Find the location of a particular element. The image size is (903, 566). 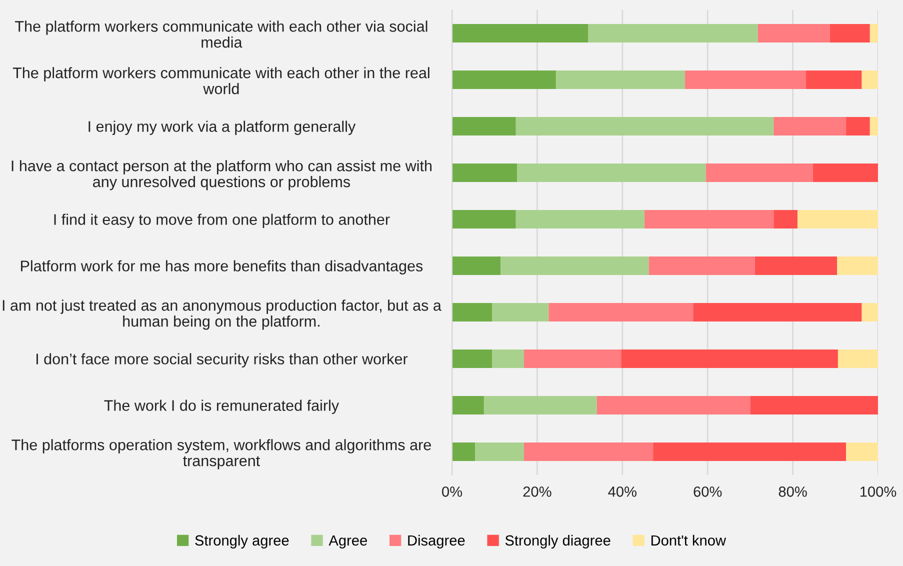

legend-label: Agree is located at coordinates (347, 541).